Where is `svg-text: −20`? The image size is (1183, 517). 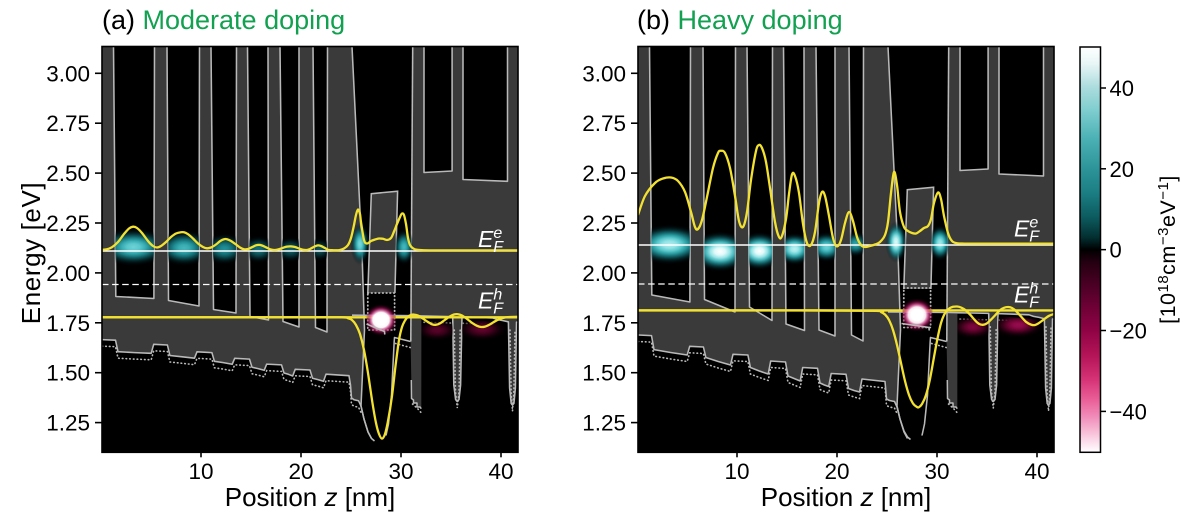 svg-text: −20 is located at coordinates (1128, 331).